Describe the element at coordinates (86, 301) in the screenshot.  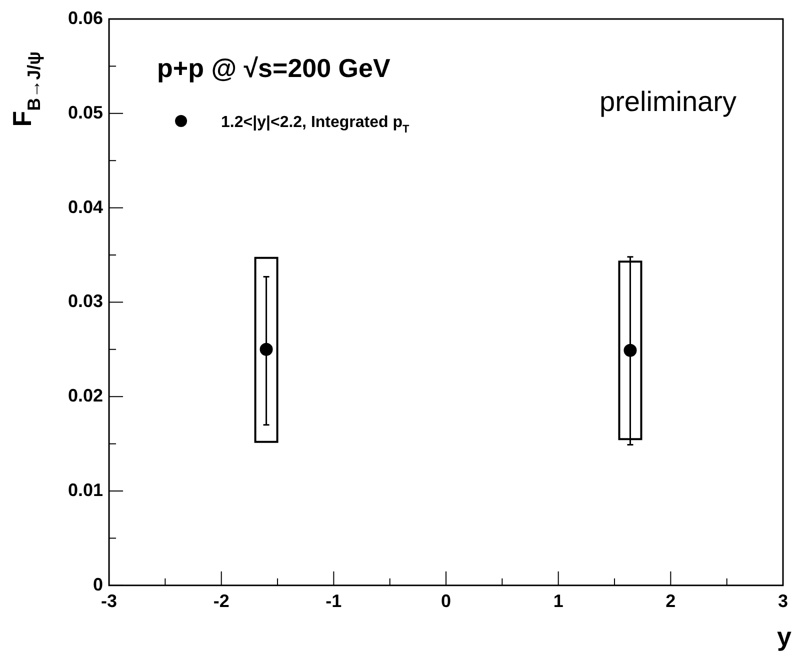
I see `y-tick-label: 0.03` at that location.